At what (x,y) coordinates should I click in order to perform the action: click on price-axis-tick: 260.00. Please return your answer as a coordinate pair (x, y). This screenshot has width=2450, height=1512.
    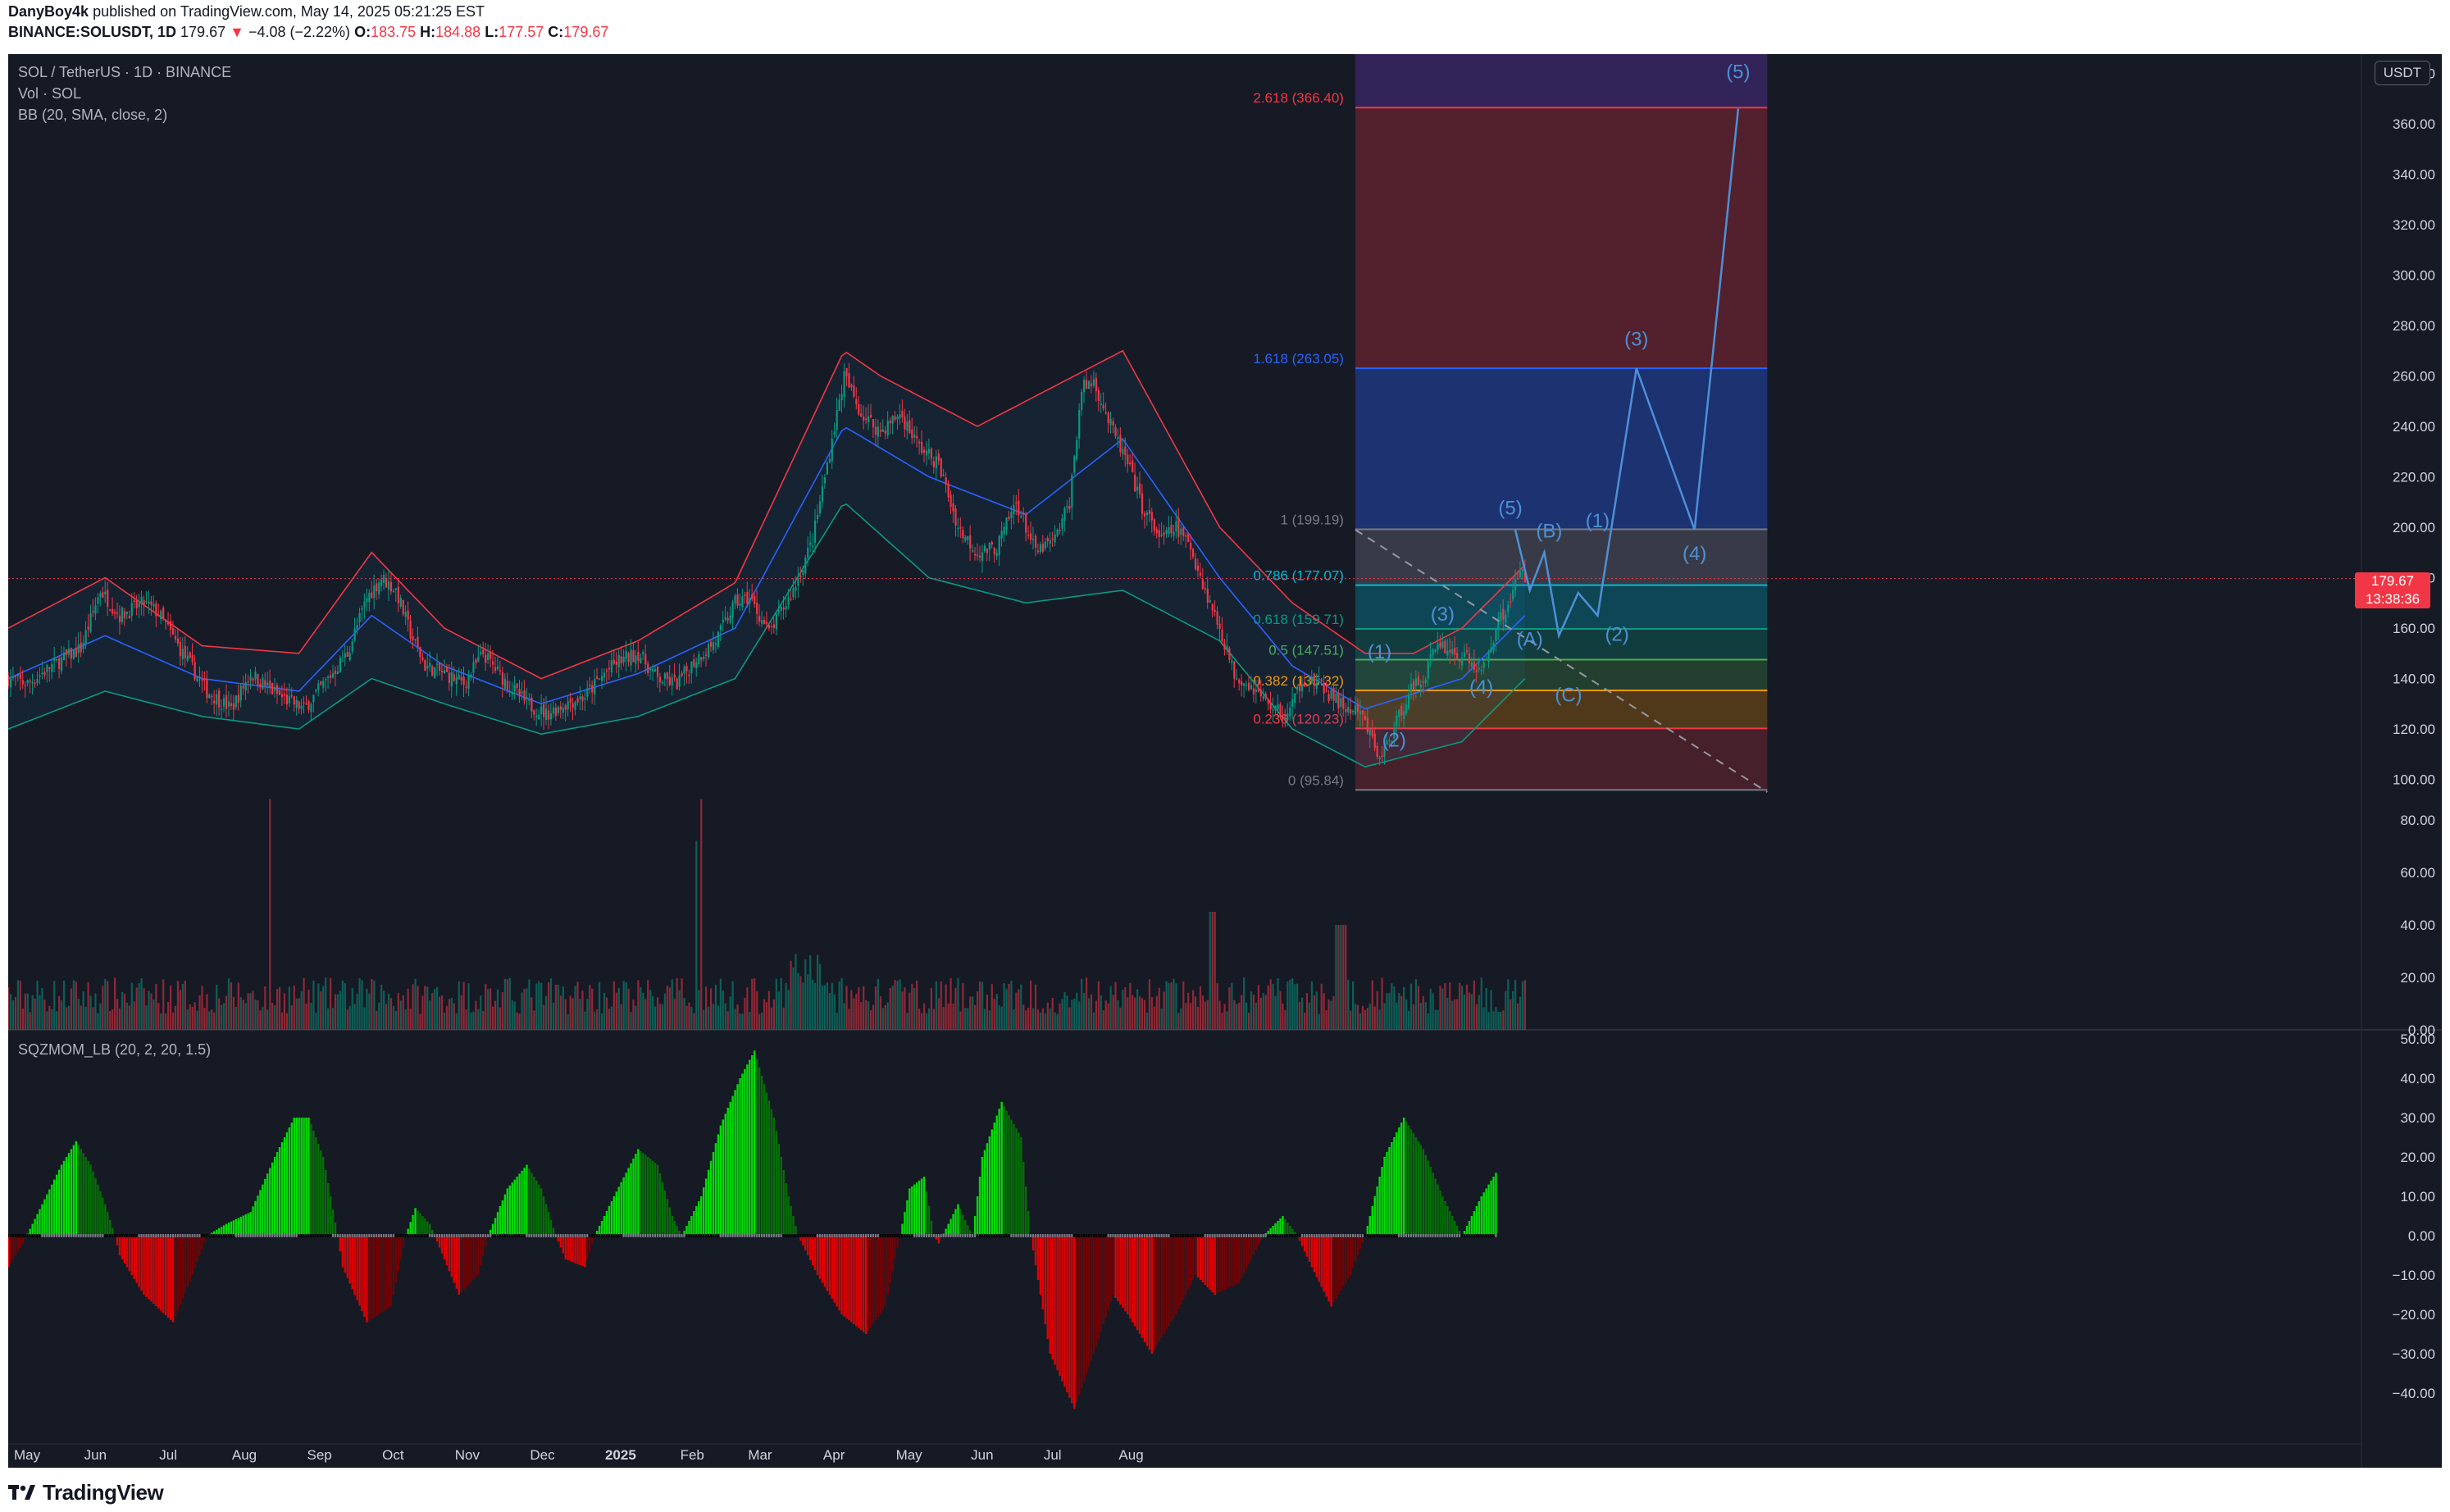
    Looking at the image, I should click on (2414, 376).